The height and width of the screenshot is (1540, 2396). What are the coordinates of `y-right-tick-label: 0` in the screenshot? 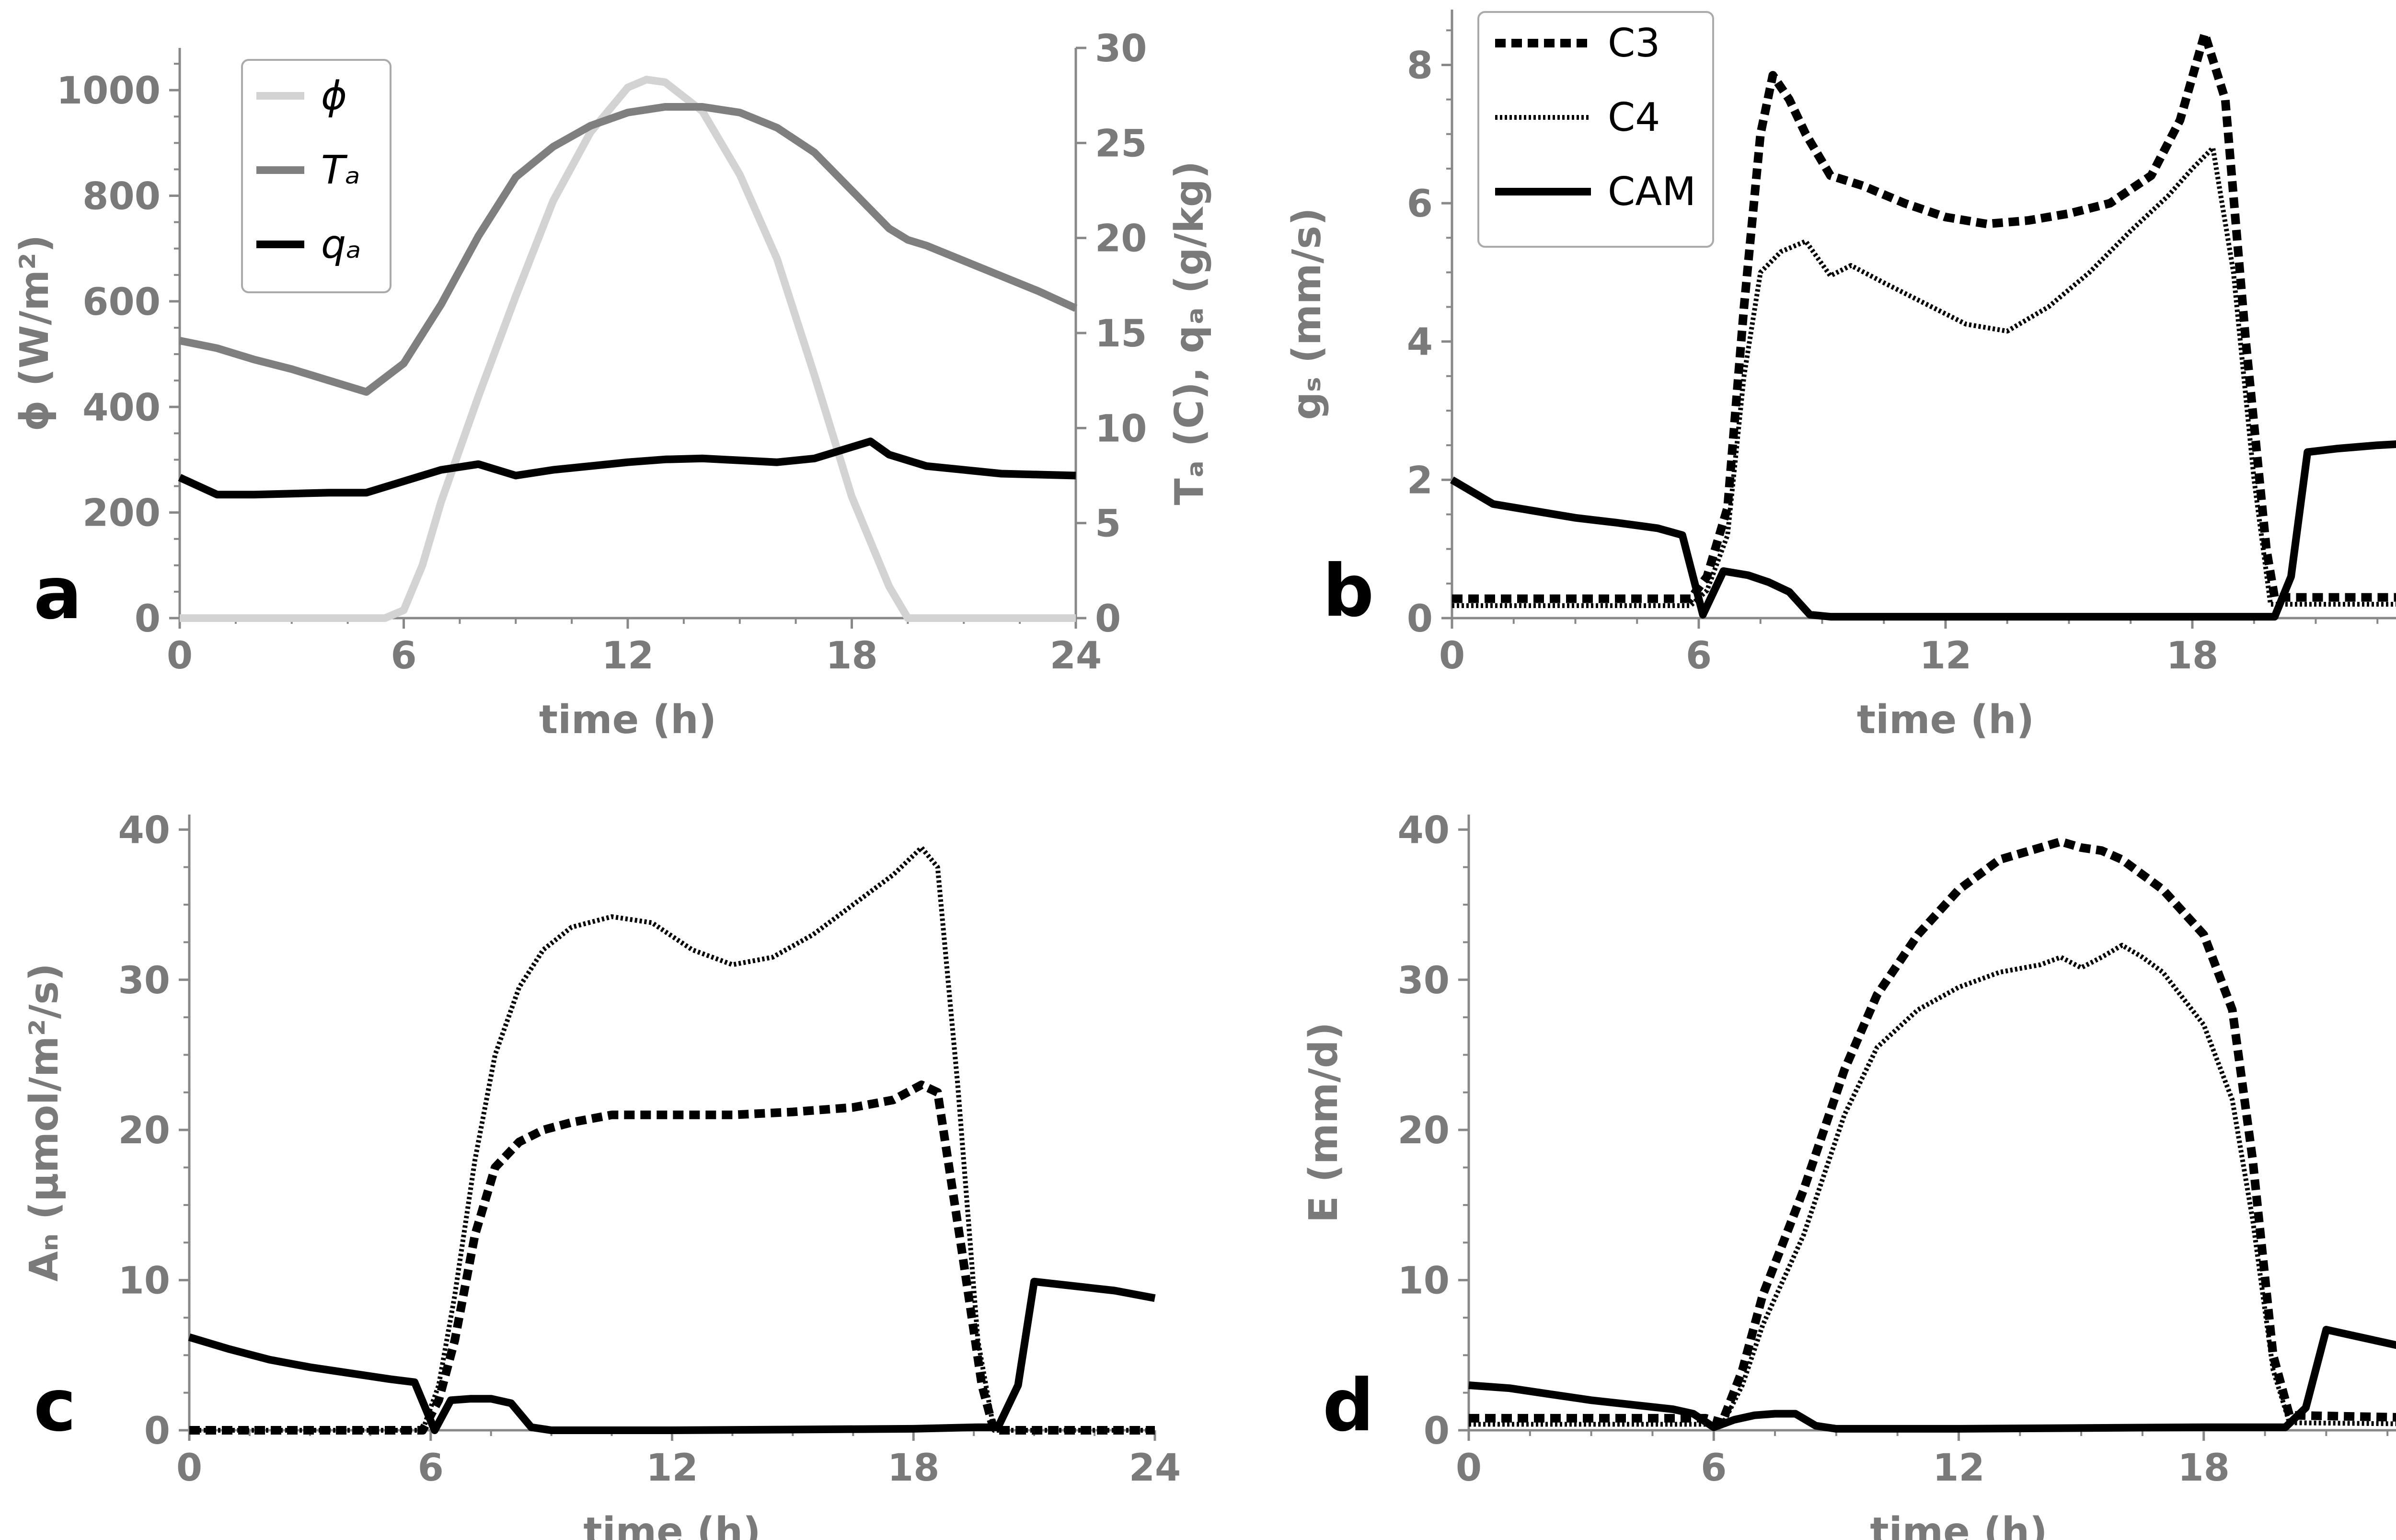 It's located at (1108, 619).